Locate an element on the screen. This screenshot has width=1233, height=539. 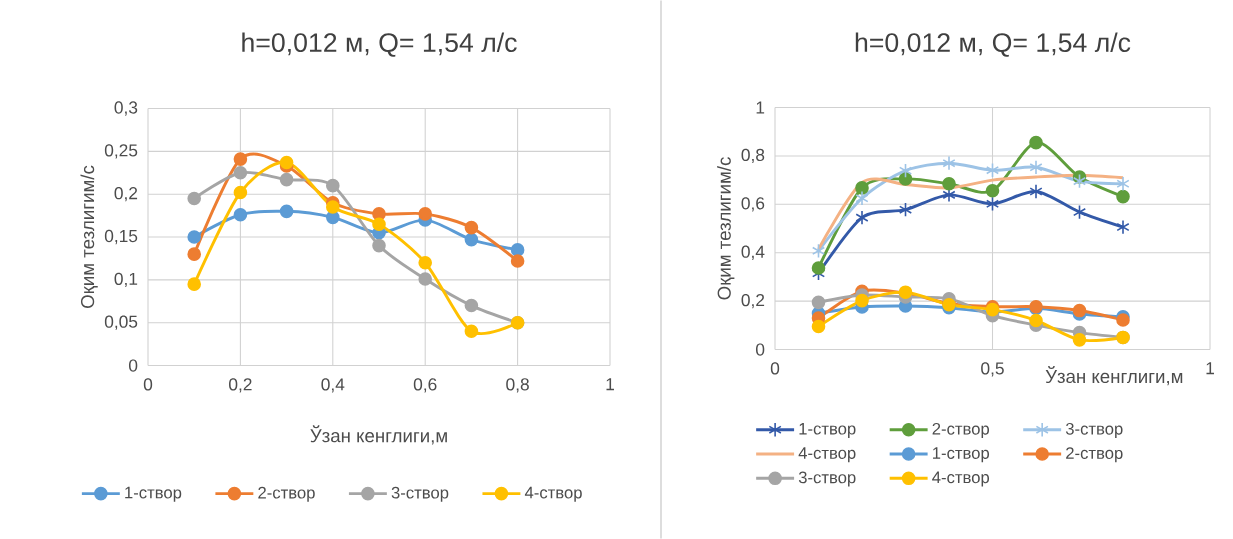
y-tick-label: 0 is located at coordinates (760, 349).